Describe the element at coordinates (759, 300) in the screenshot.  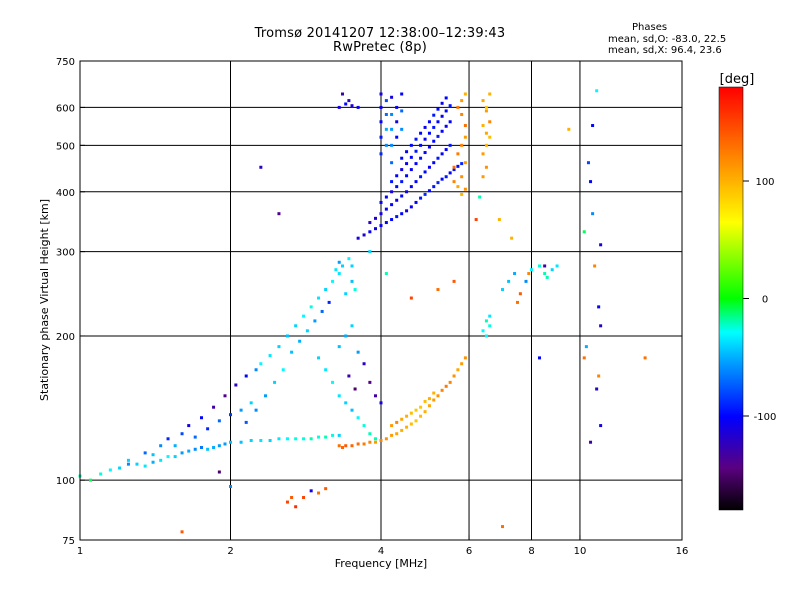
I see `colorbar-ticks: 100 0 -100` at that location.